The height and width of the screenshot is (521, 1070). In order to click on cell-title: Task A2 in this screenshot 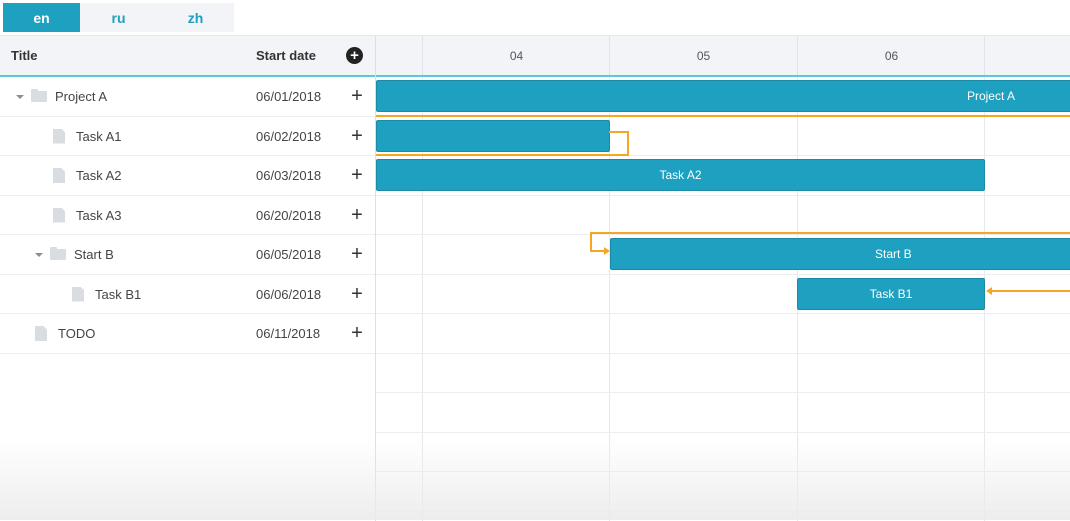, I will do `click(87, 175)`.